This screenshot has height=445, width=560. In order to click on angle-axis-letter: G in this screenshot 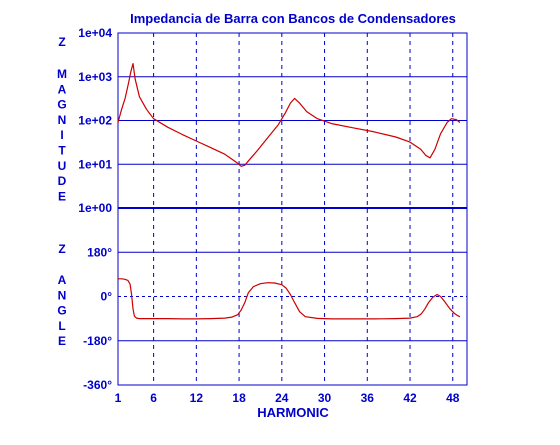, I will do `click(61, 311)`.